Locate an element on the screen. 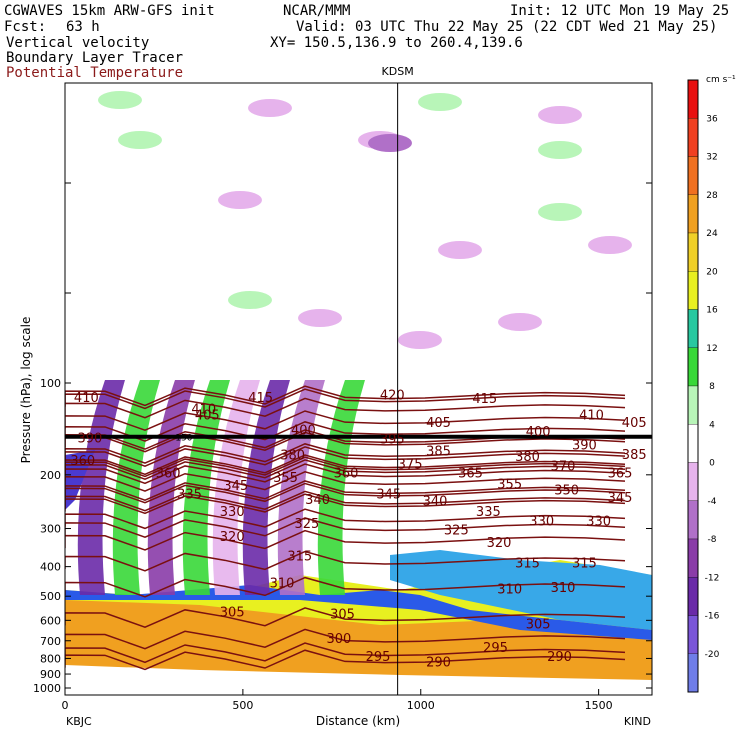 Image resolution: width=740 pixels, height=740 pixels. colorbar-frame is located at coordinates (693, 386).